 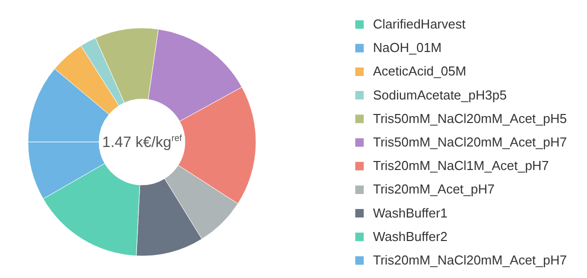 I want to click on legend-label: WashBuffer1, so click(x=410, y=212).